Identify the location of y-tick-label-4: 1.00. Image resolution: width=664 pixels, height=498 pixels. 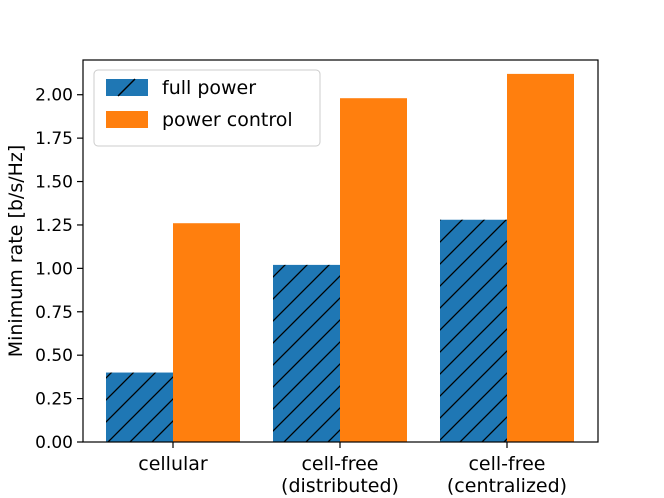
(54, 269).